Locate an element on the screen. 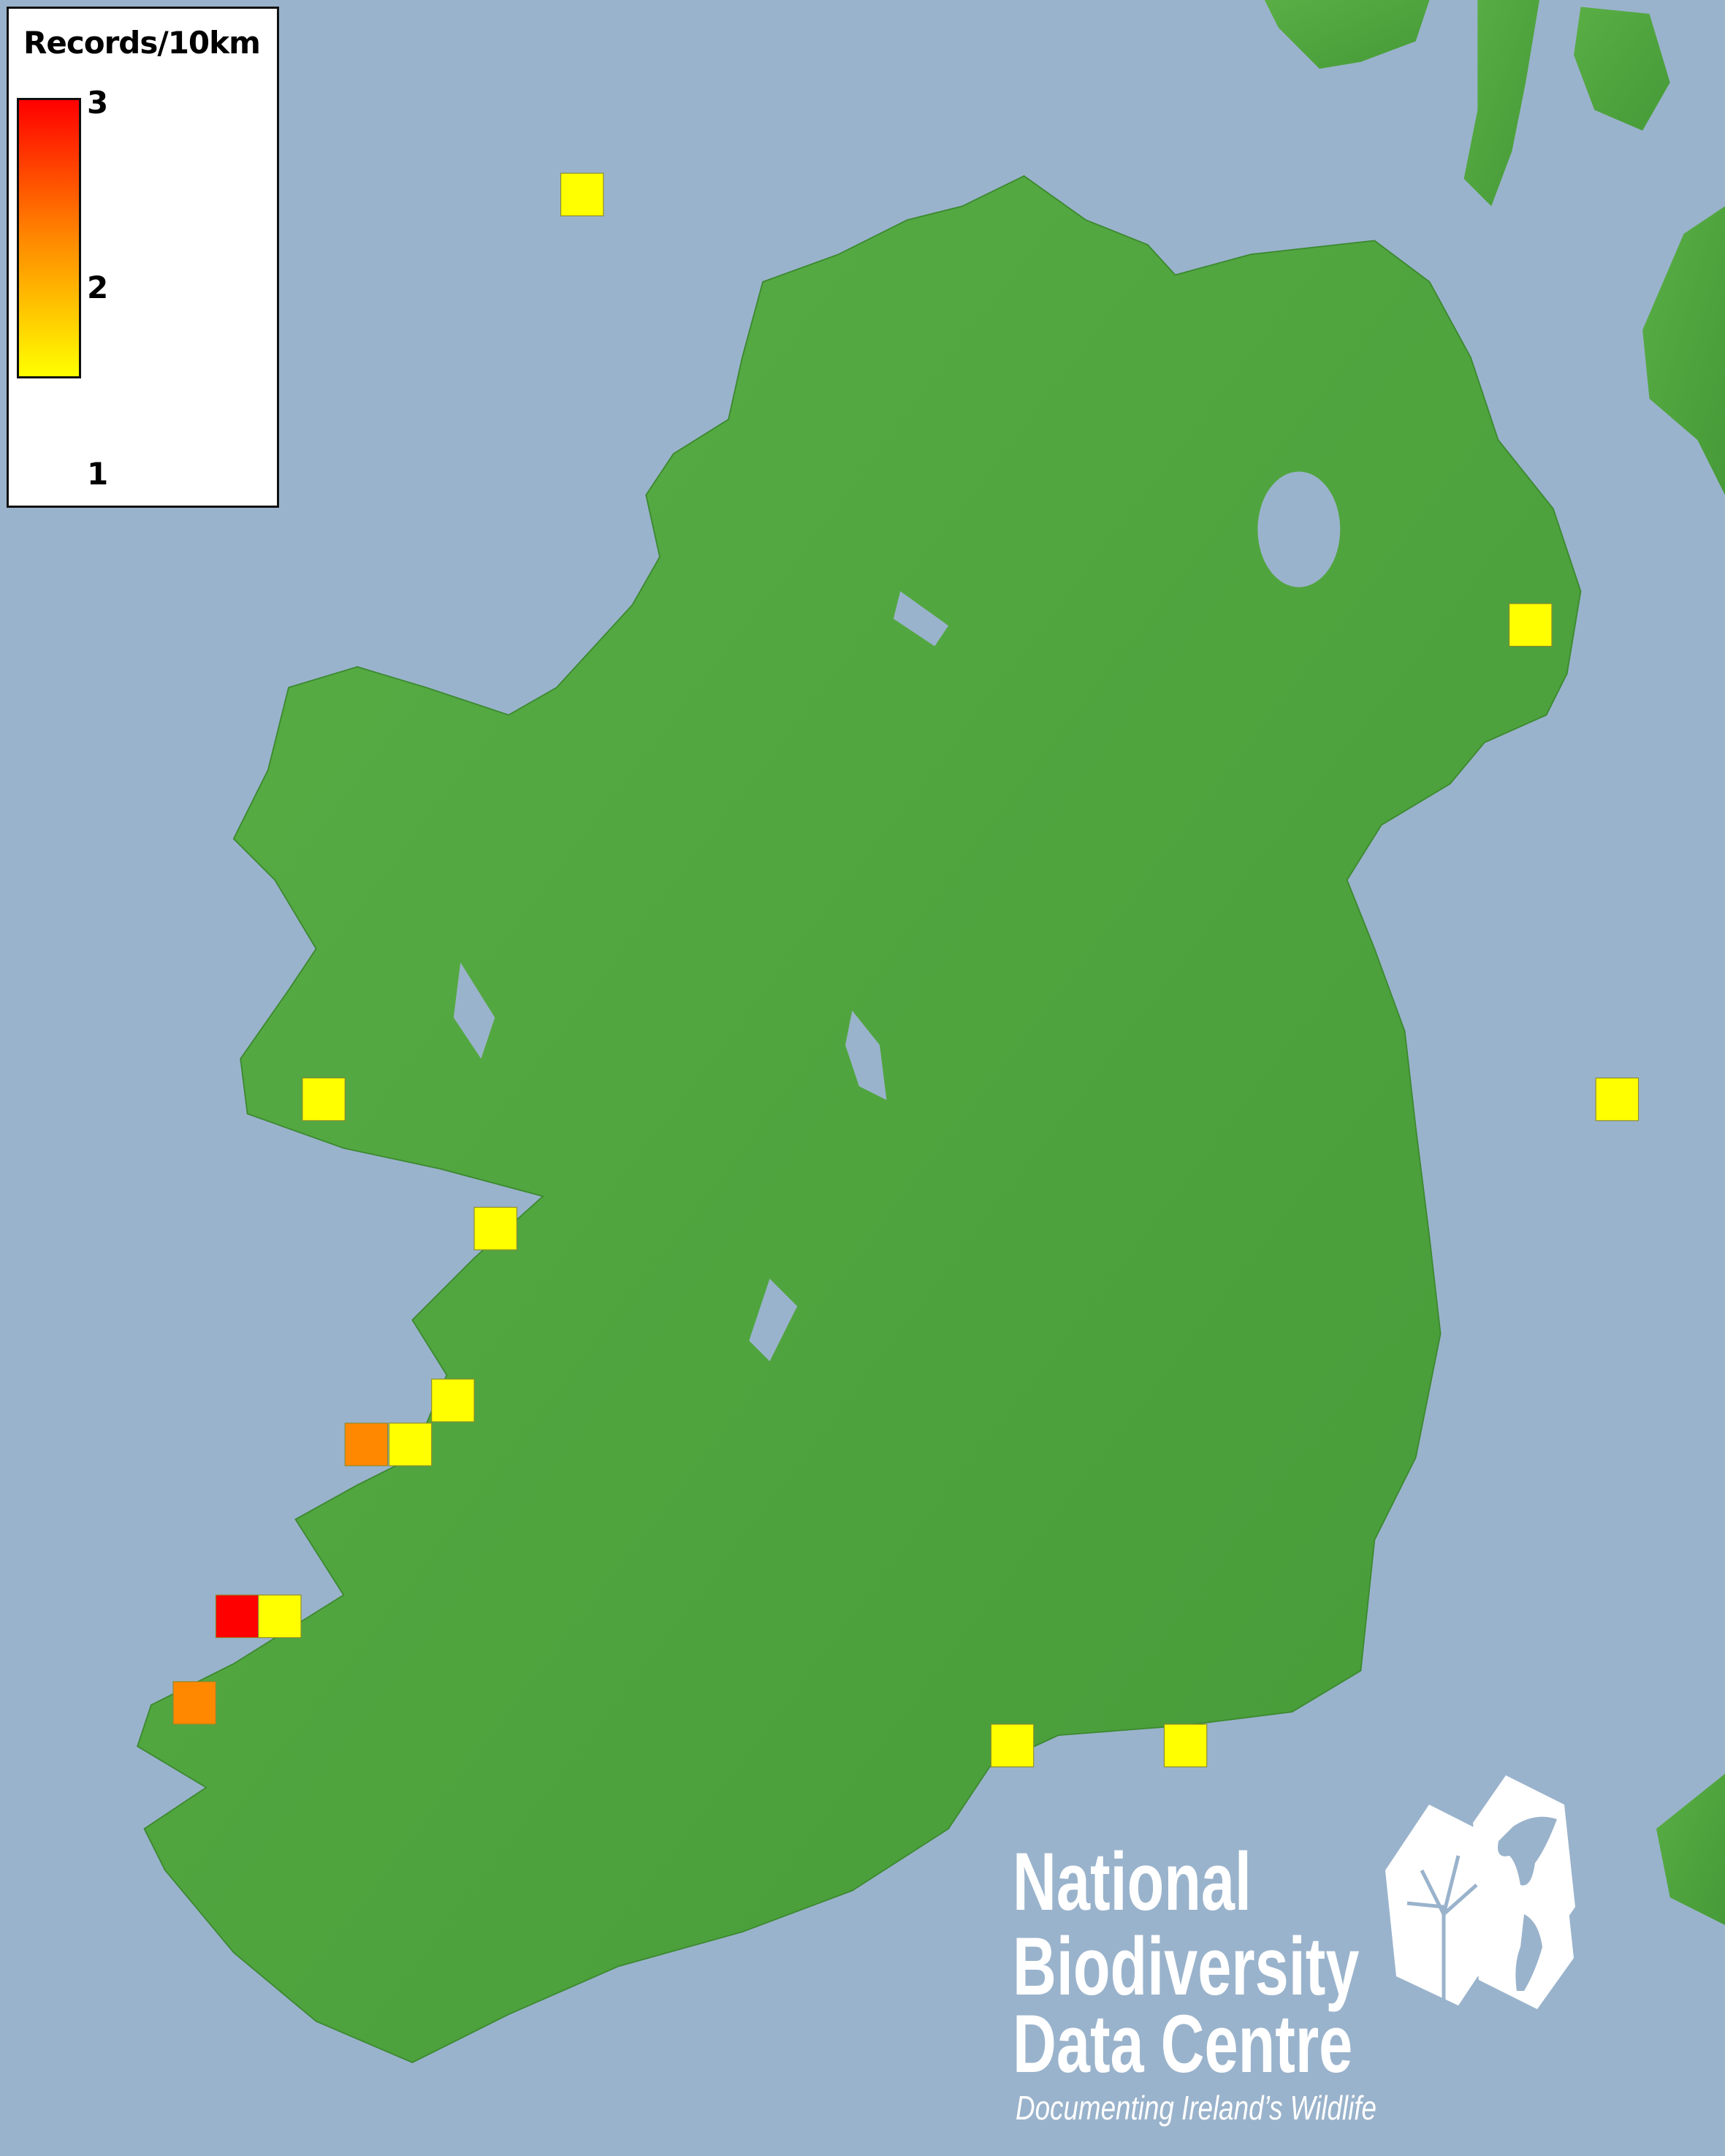 This screenshot has height=2156, width=1725. legend: Records/10km 3 2 1 is located at coordinates (143, 257).